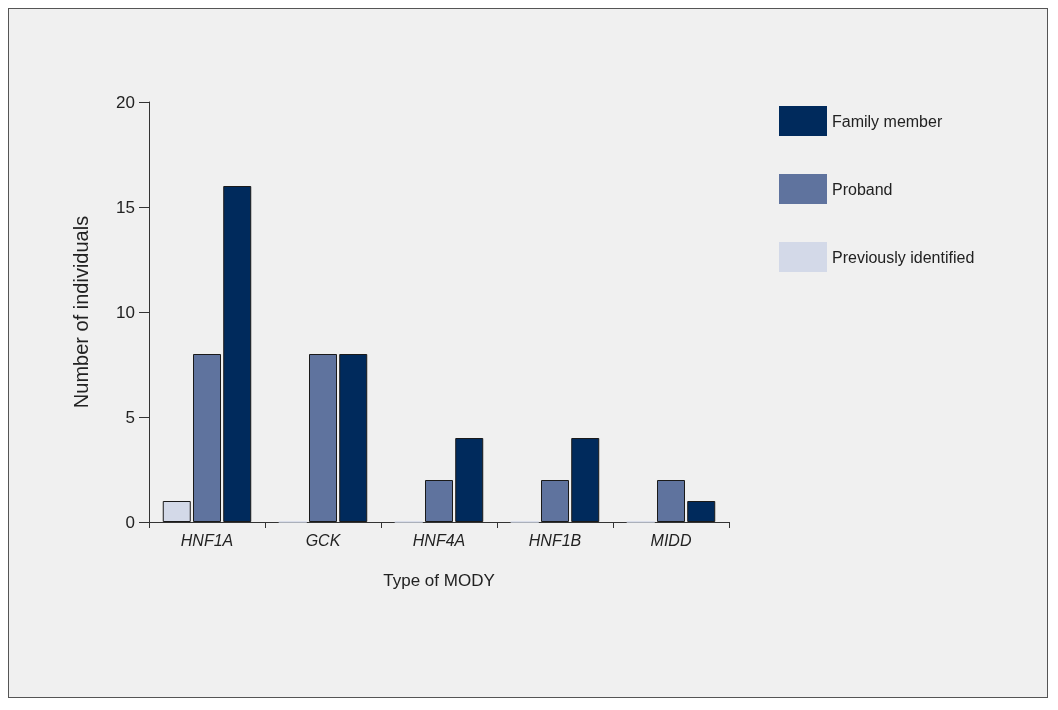 This screenshot has height=710, width=1058. Describe the element at coordinates (130, 522) in the screenshot. I see `y-tick-label: 0` at that location.